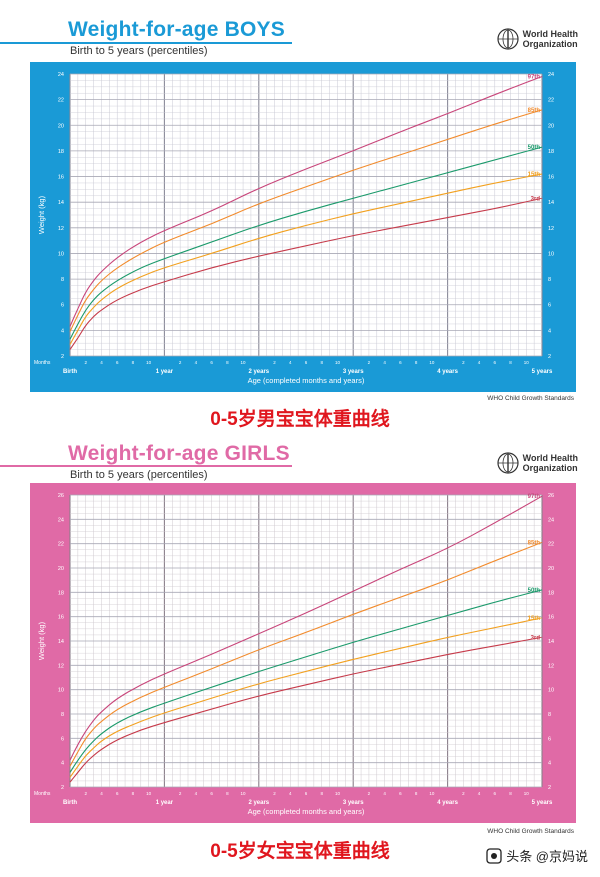 The height and width of the screenshot is (877, 600). I want to click on y-tick-label-left: 10, so click(61, 254).